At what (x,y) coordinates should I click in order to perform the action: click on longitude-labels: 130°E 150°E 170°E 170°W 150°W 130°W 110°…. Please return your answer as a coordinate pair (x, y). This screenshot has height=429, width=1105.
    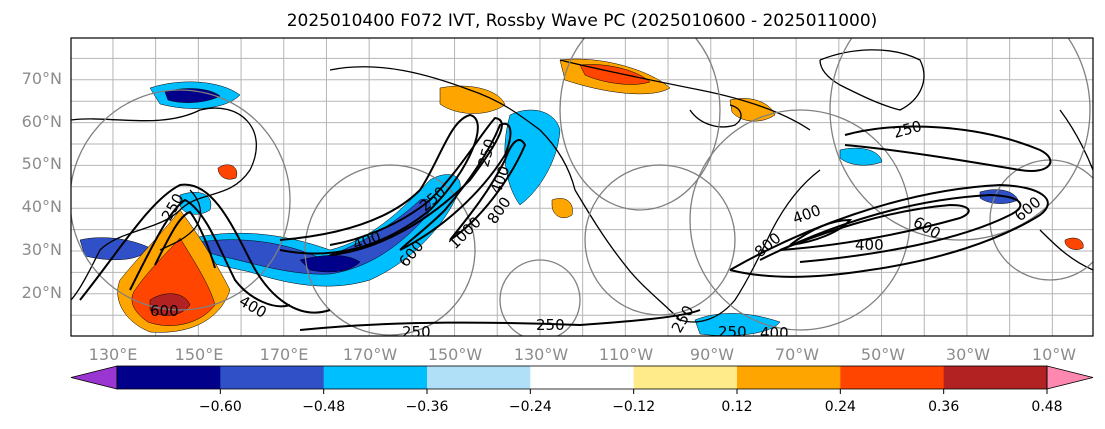
    Looking at the image, I should click on (583, 354).